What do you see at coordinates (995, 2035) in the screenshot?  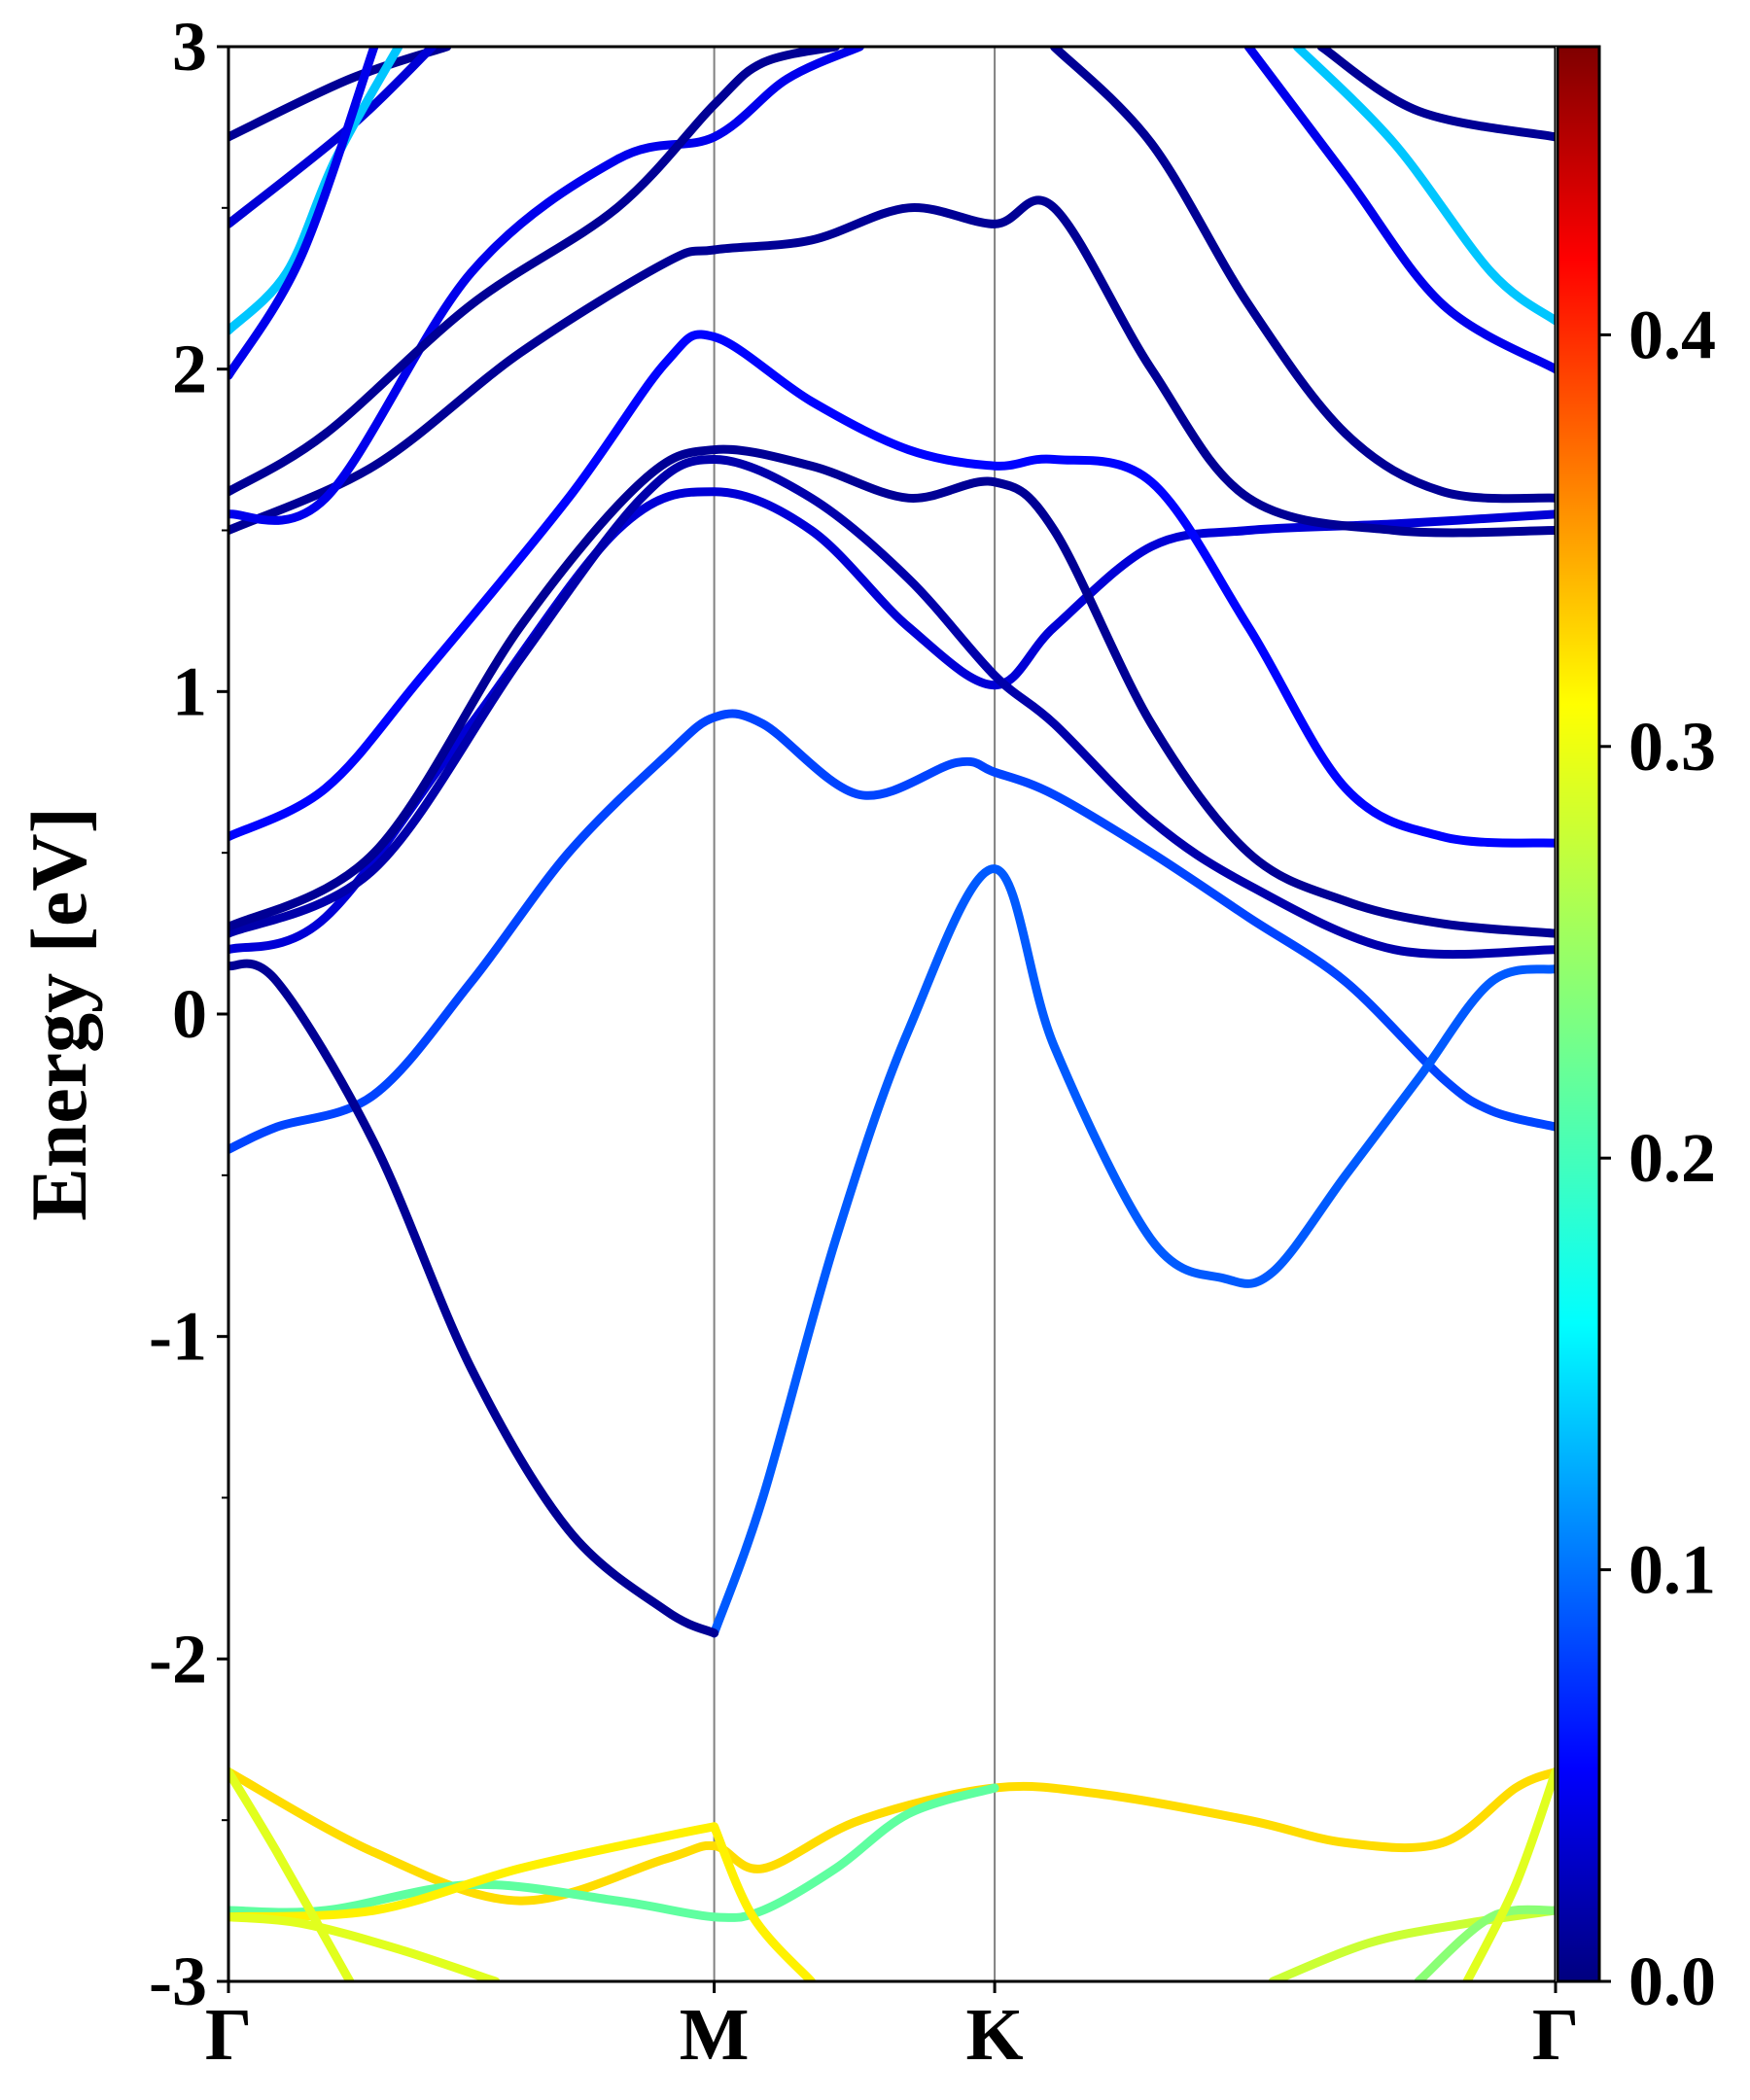 I see `x-tick-label: K` at bounding box center [995, 2035].